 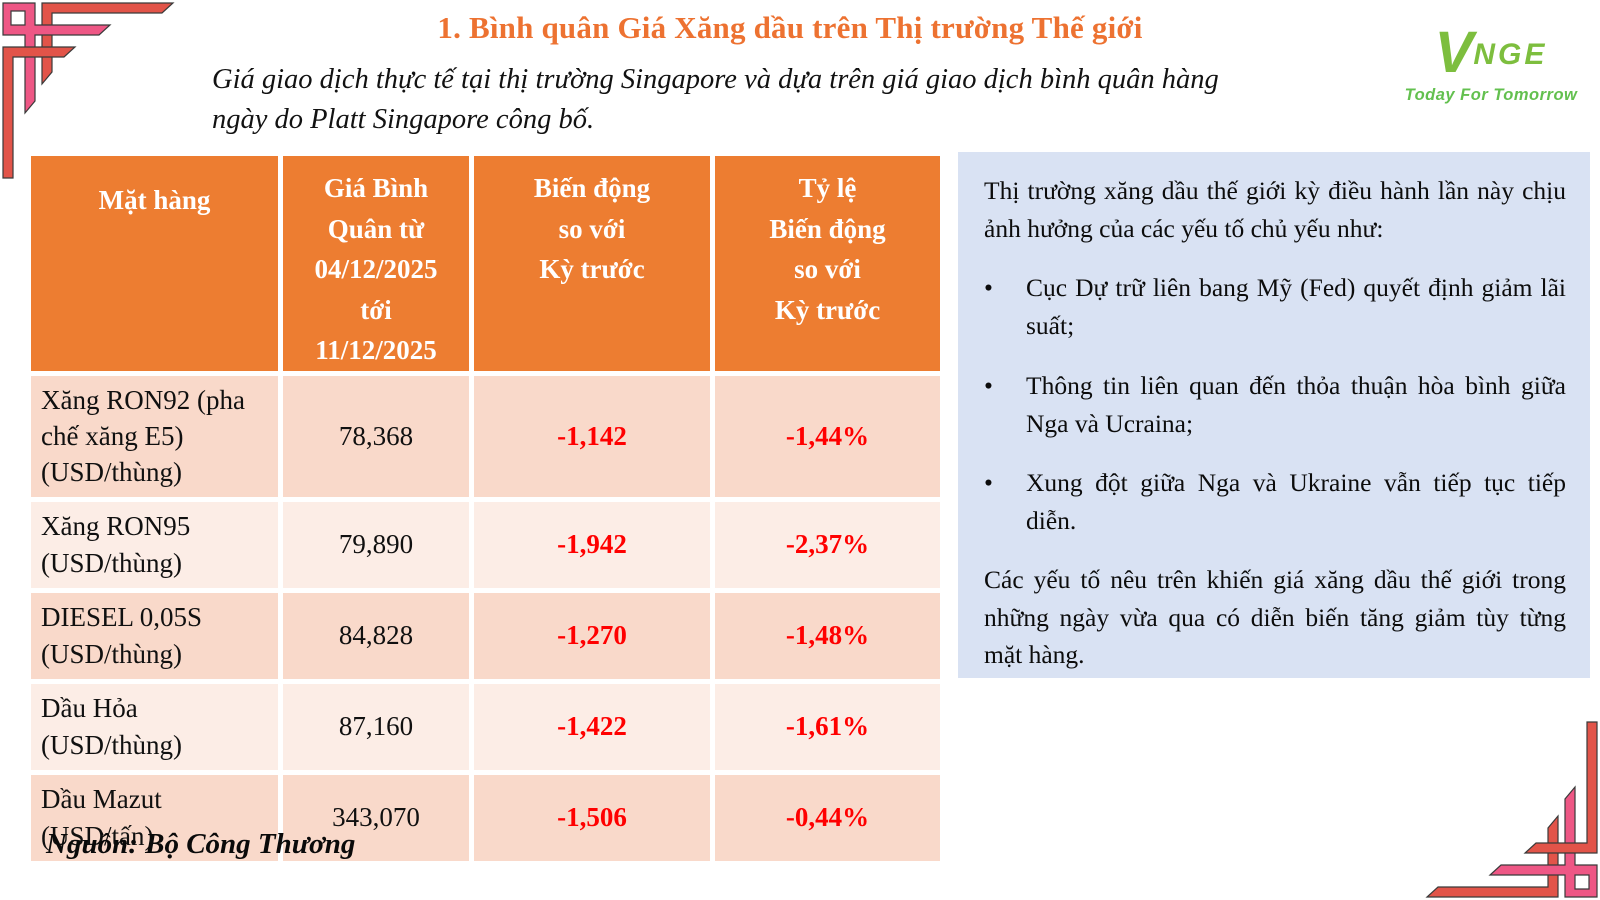 What do you see at coordinates (154, 263) in the screenshot?
I see `header-commodity: Mặt hàng` at bounding box center [154, 263].